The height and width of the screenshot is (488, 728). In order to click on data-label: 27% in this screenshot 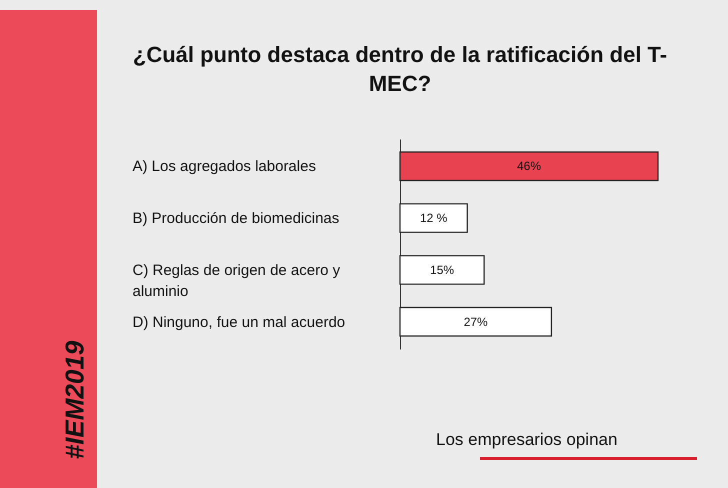, I will do `click(476, 321)`.